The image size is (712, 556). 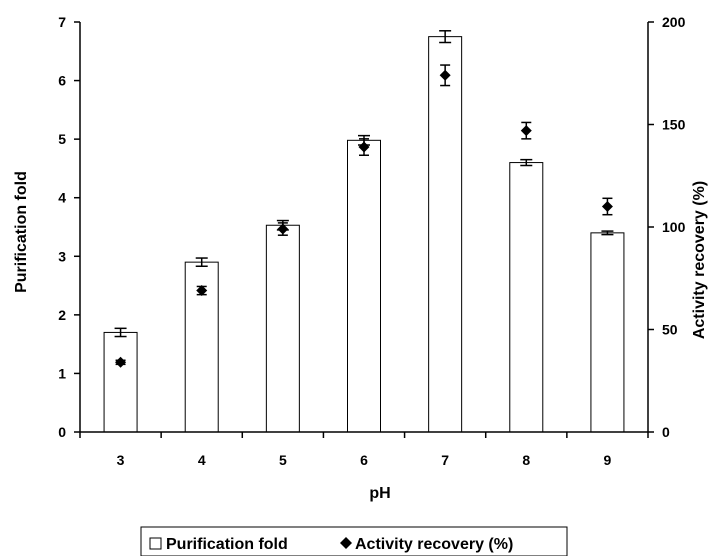 What do you see at coordinates (364, 450) in the screenshot?
I see `x-ticks: 3 4 5 6 7 8 9` at bounding box center [364, 450].